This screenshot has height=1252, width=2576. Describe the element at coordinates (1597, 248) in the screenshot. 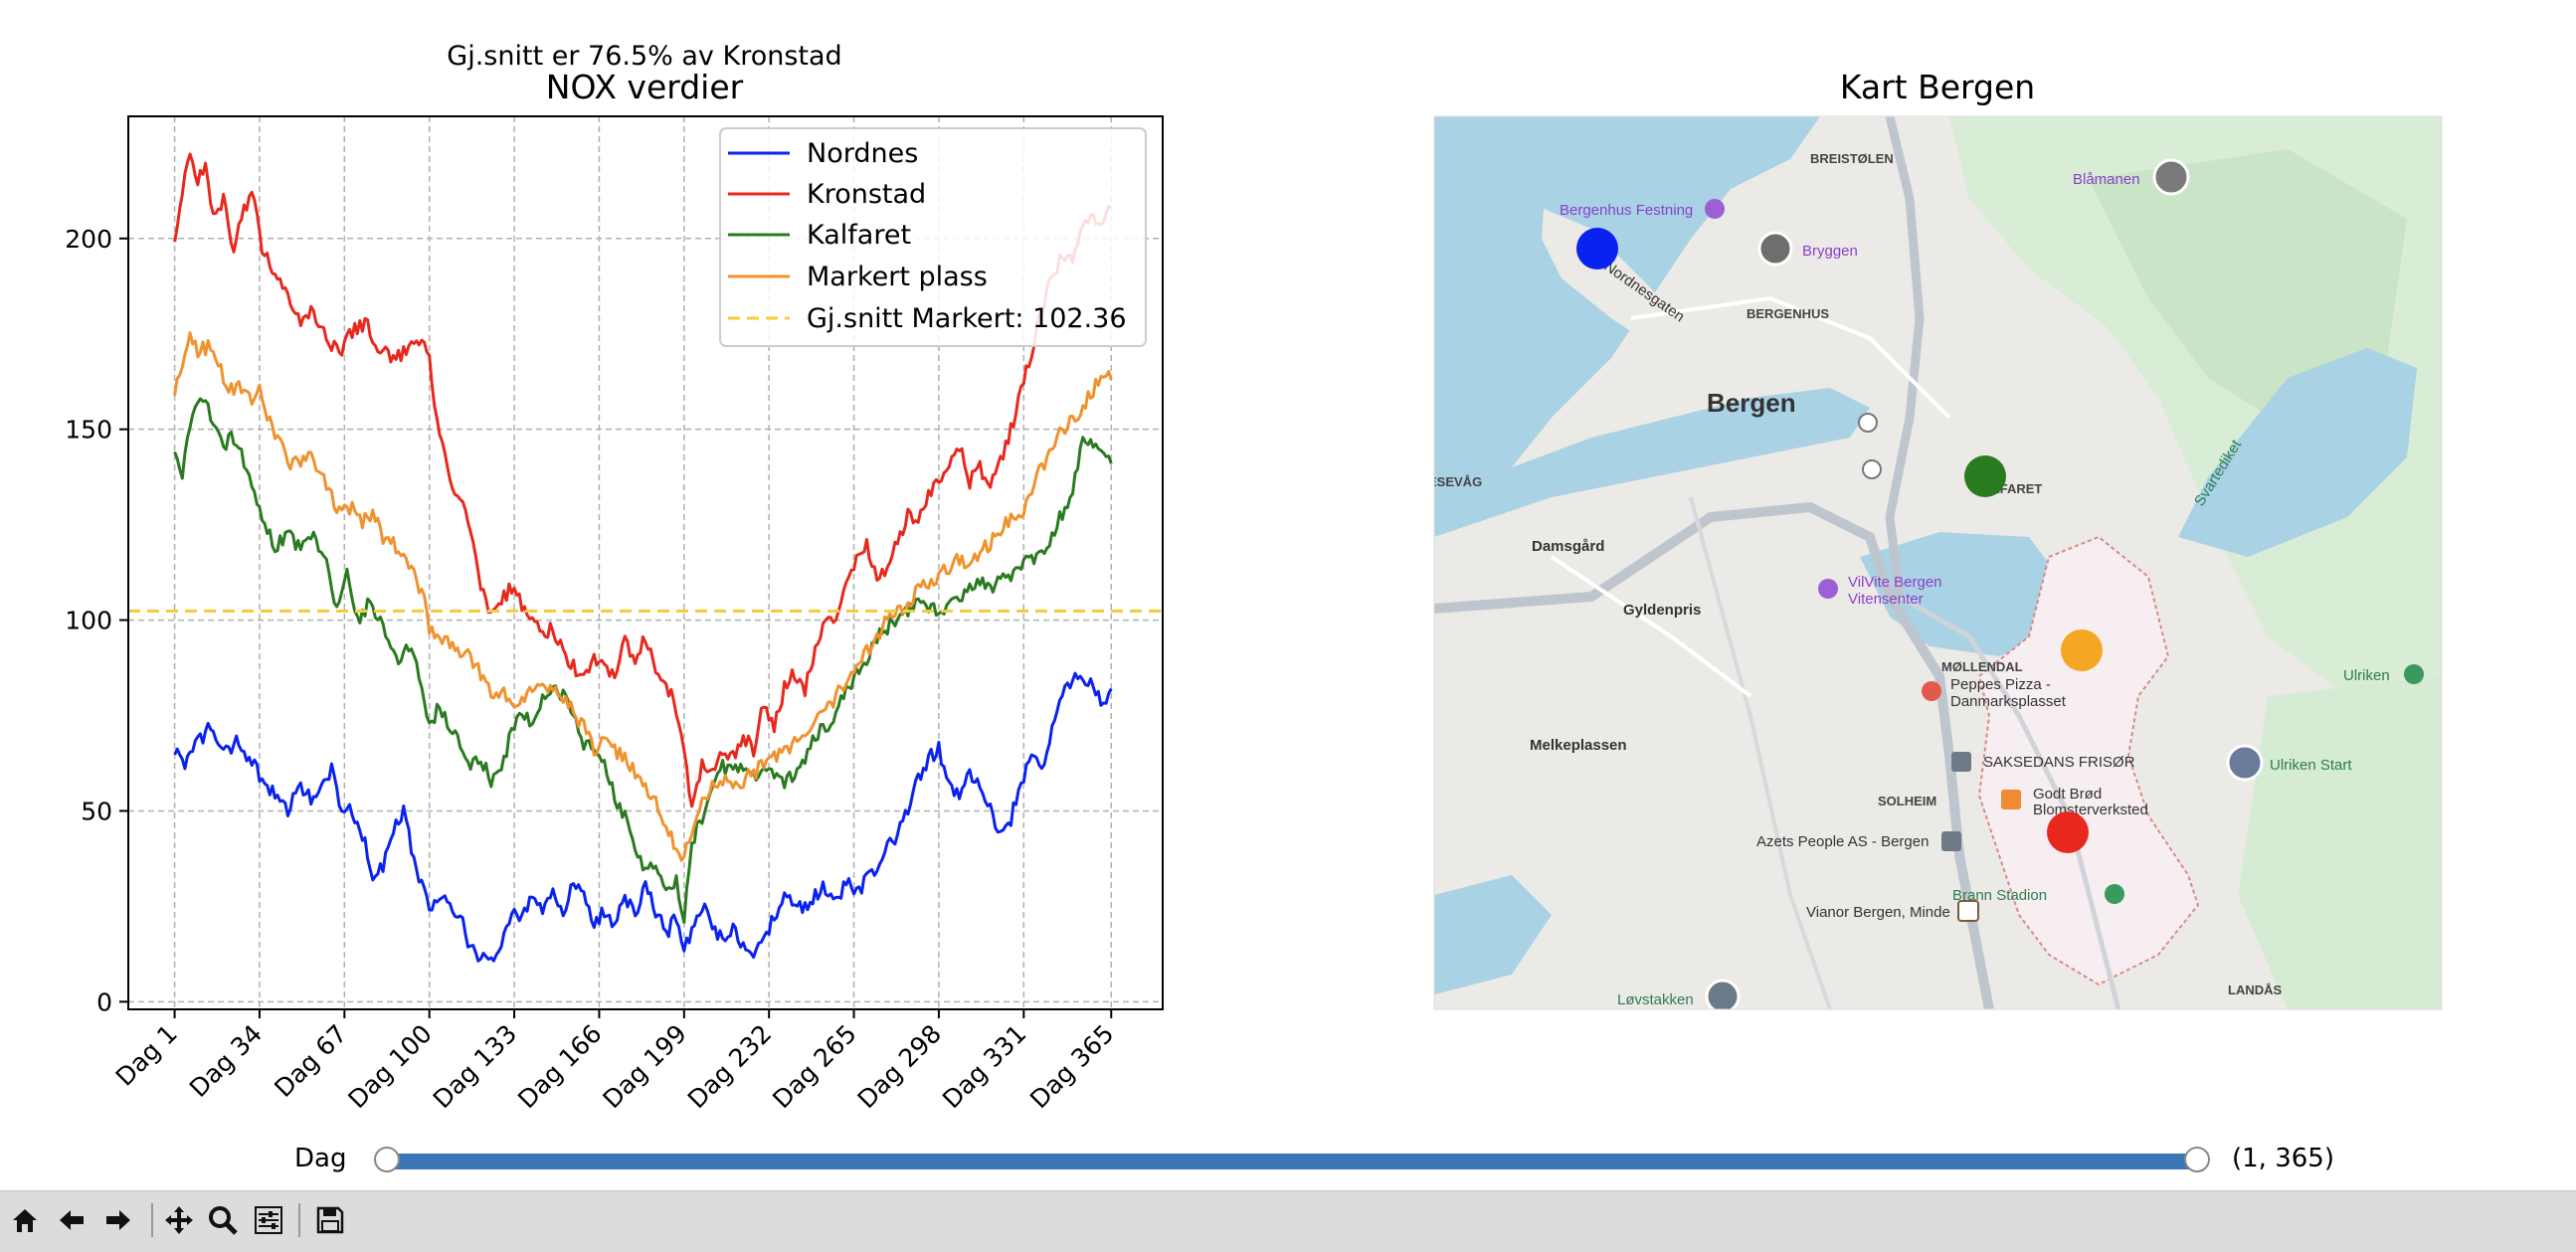

I see `map-marker-nordnes` at that location.